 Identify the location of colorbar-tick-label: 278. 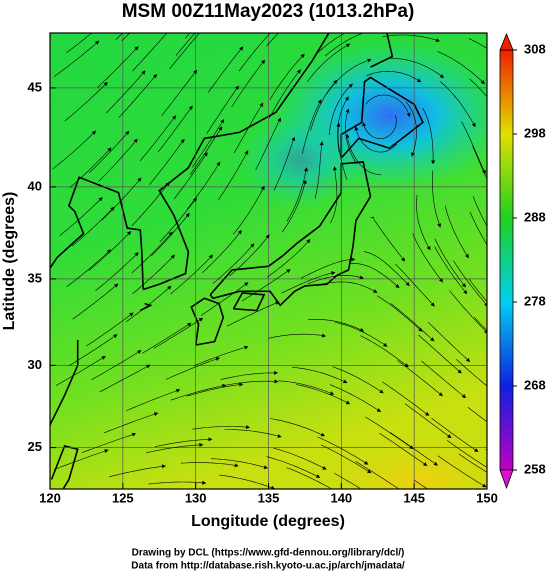
(535, 300).